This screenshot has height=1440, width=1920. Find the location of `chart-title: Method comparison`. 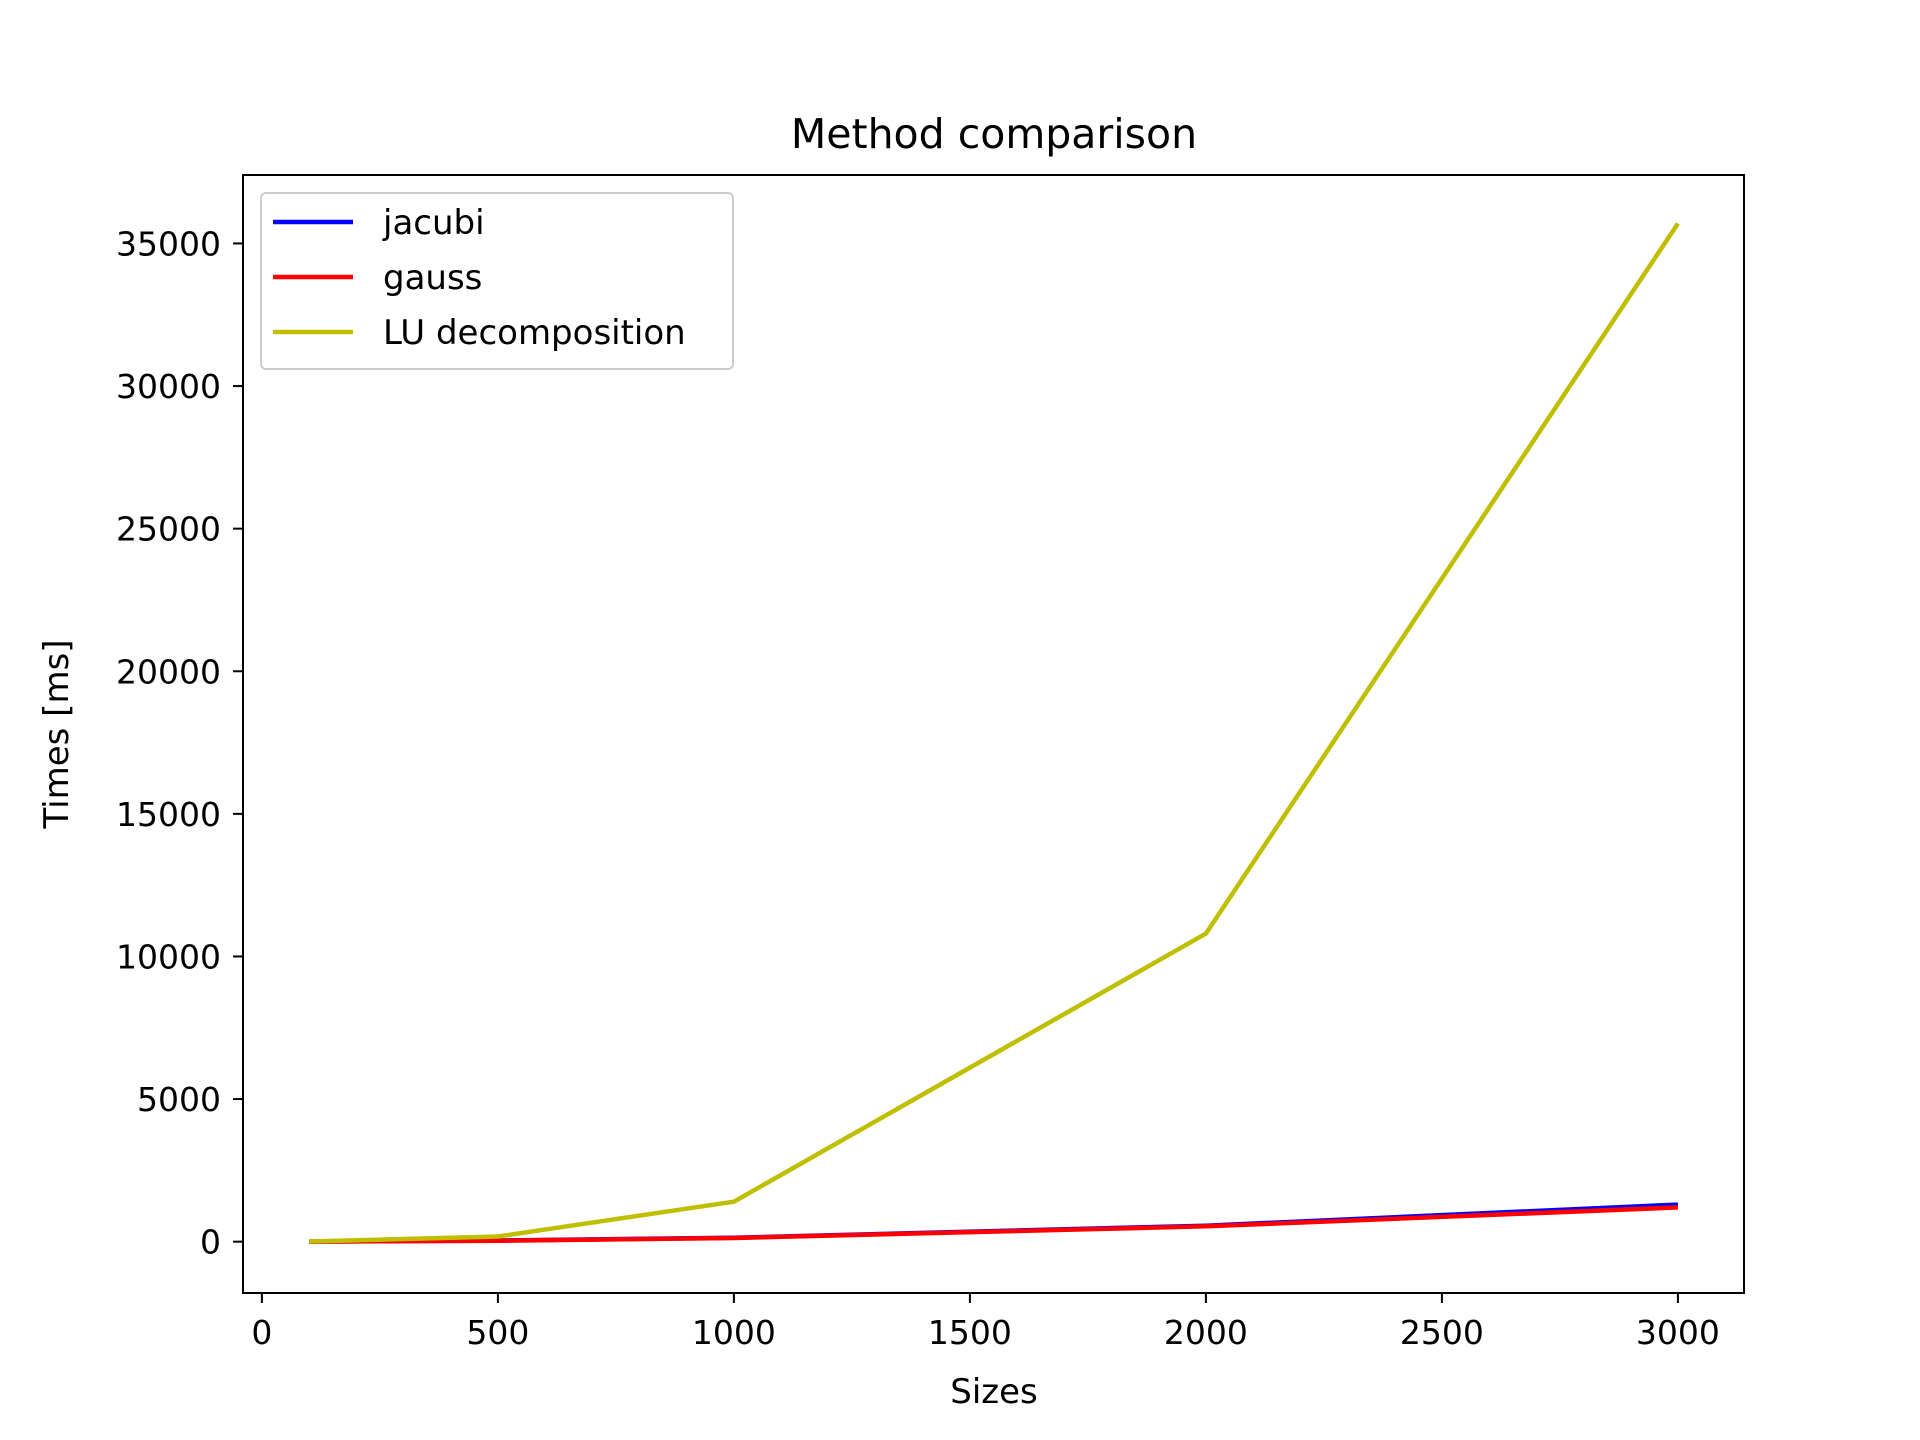

chart-title: Method comparison is located at coordinates (994, 134).